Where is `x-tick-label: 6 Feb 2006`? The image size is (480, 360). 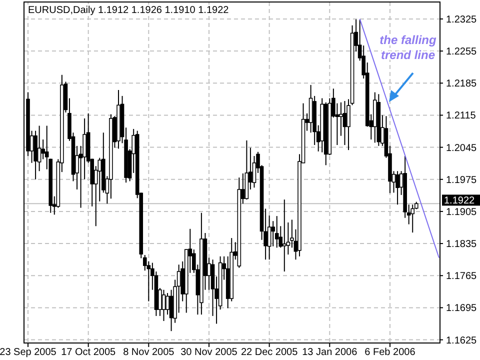 x-tick-label: 6 Feb 2006 is located at coordinates (390, 352).